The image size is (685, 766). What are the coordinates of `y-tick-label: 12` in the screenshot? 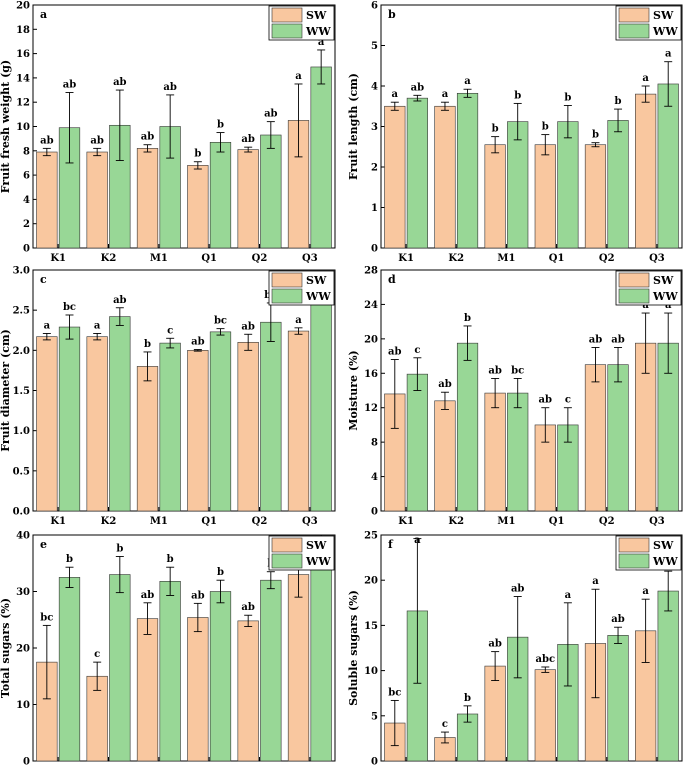 It's located at (371, 408).